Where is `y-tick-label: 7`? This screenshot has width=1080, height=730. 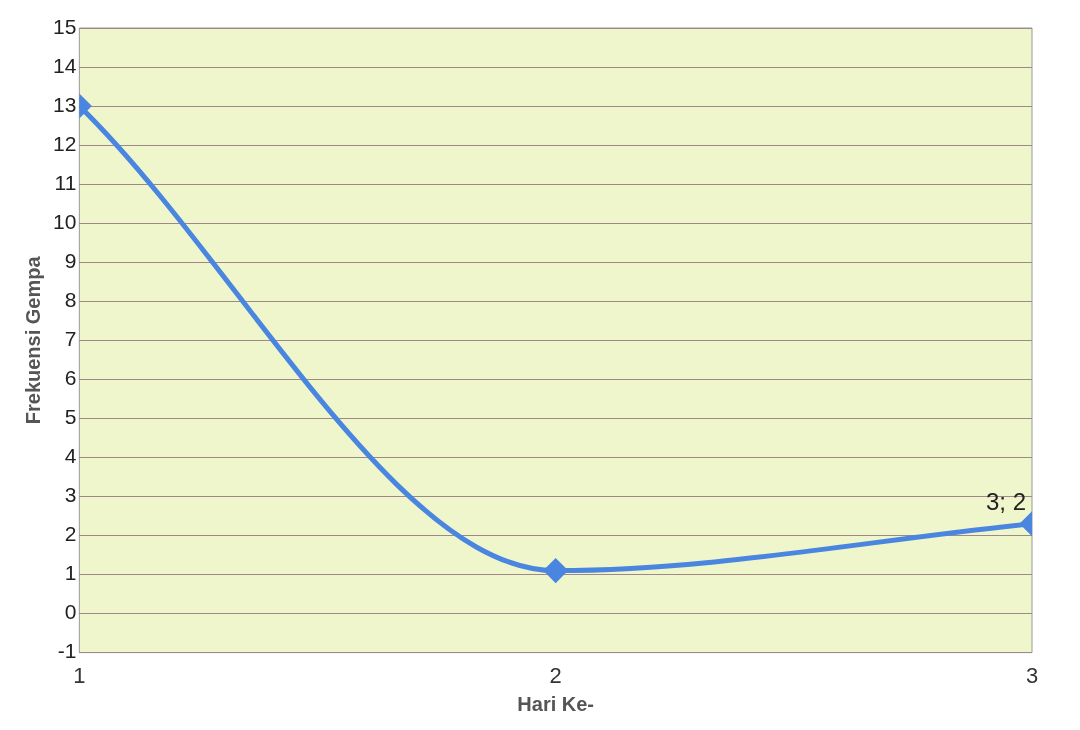
y-tick-label: 7 is located at coordinates (70, 339).